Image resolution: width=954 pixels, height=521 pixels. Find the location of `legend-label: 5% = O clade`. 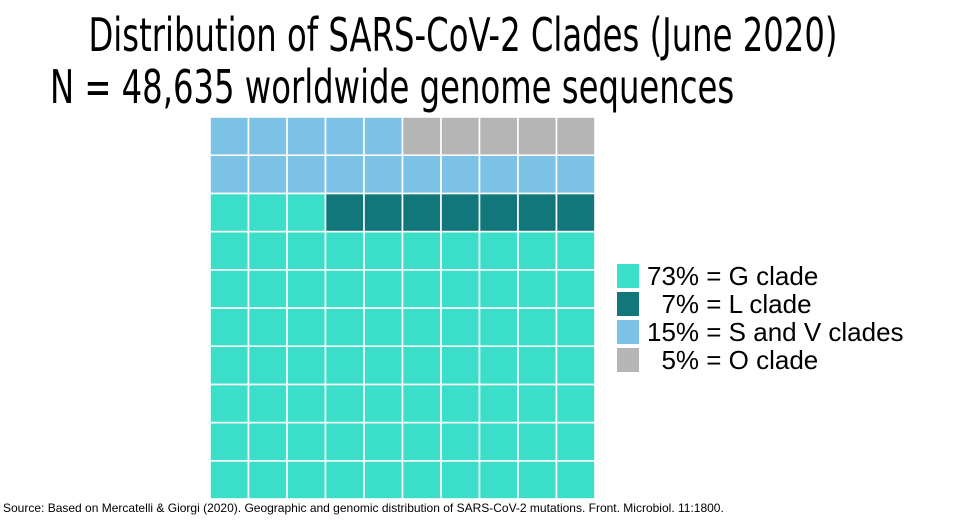

legend-label: 5% = O clade is located at coordinates (733, 360).